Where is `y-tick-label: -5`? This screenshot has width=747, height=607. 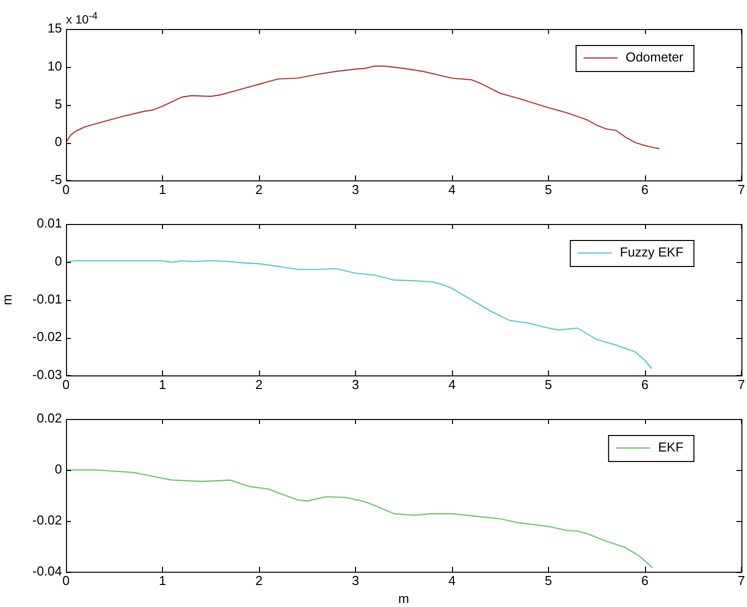 y-tick-label: -5 is located at coordinates (56, 179).